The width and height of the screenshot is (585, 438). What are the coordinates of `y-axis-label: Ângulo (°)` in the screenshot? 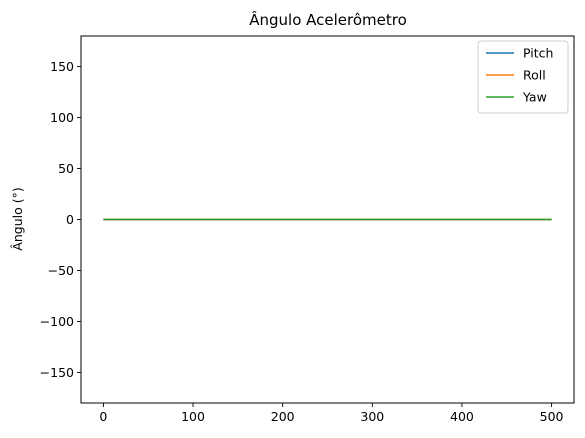 It's located at (17, 218).